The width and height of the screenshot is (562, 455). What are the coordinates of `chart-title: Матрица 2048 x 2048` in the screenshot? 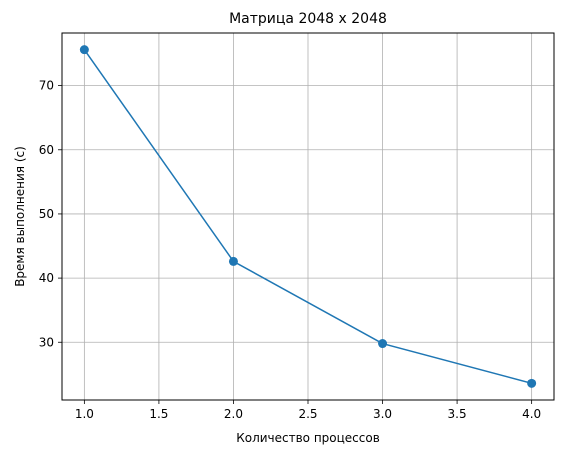 It's located at (308, 19).